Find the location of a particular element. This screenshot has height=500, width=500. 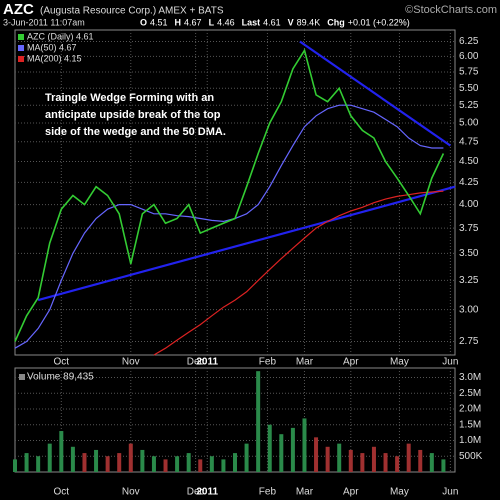

y-tick-label: 6.00 is located at coordinates (469, 56).